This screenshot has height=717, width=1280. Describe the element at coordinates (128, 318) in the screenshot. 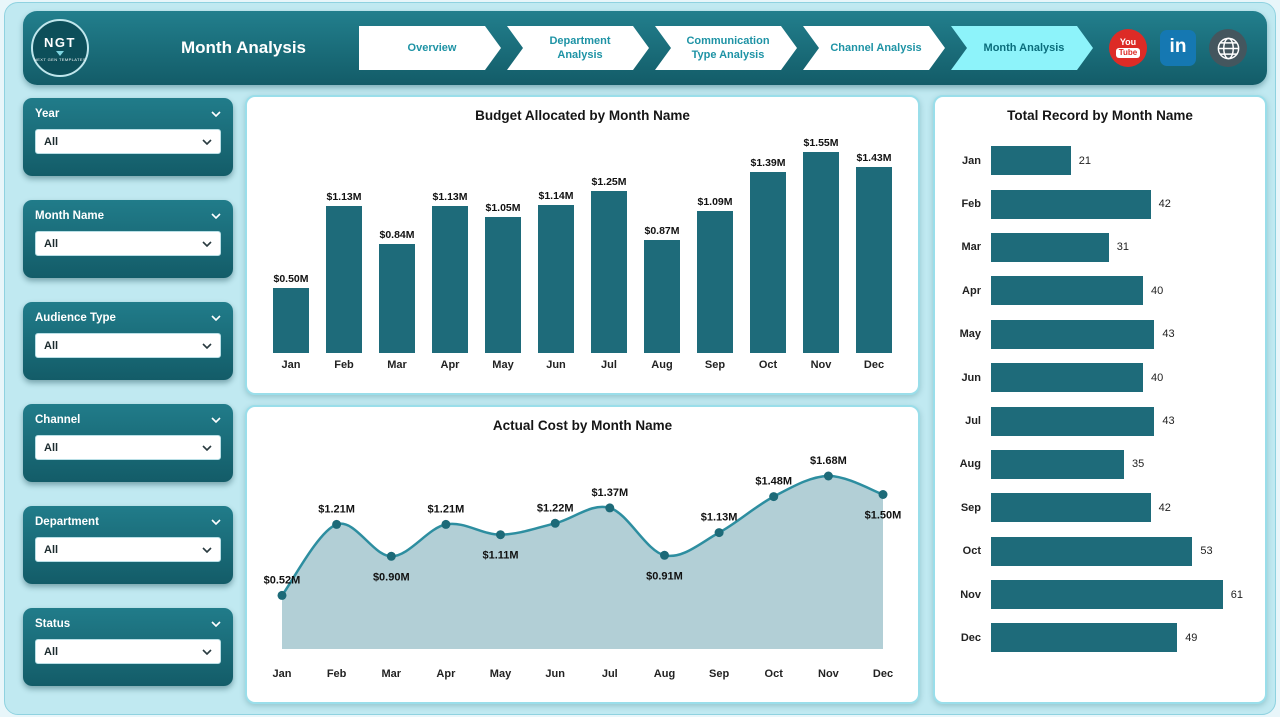

I see `slicer-header: Audience Type` at that location.